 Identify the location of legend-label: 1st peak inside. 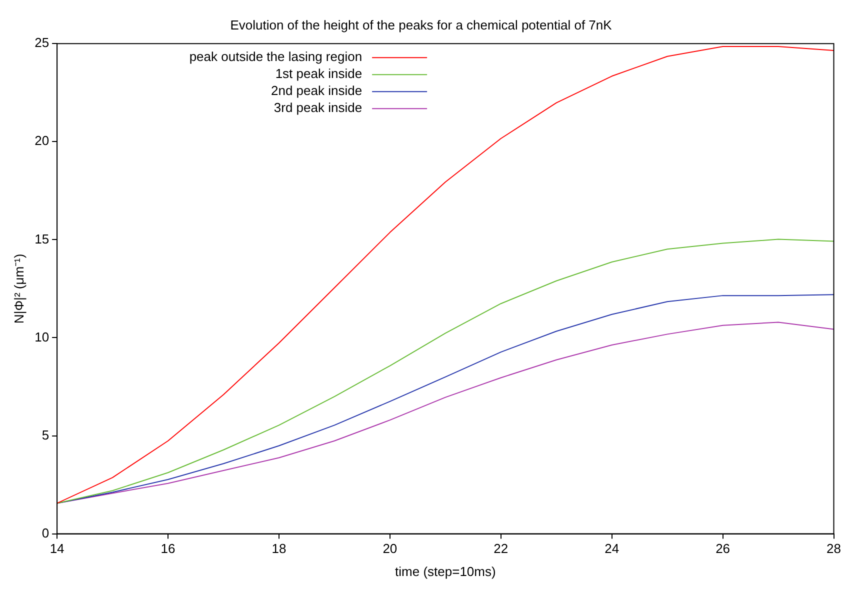
(318, 74).